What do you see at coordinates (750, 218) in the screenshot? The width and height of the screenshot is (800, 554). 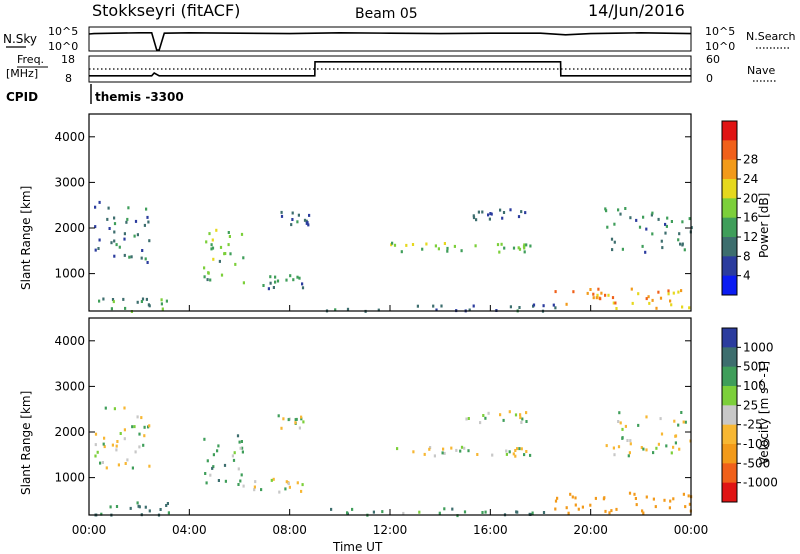 I see `power-colorbar-tick-label: 16` at bounding box center [750, 218].